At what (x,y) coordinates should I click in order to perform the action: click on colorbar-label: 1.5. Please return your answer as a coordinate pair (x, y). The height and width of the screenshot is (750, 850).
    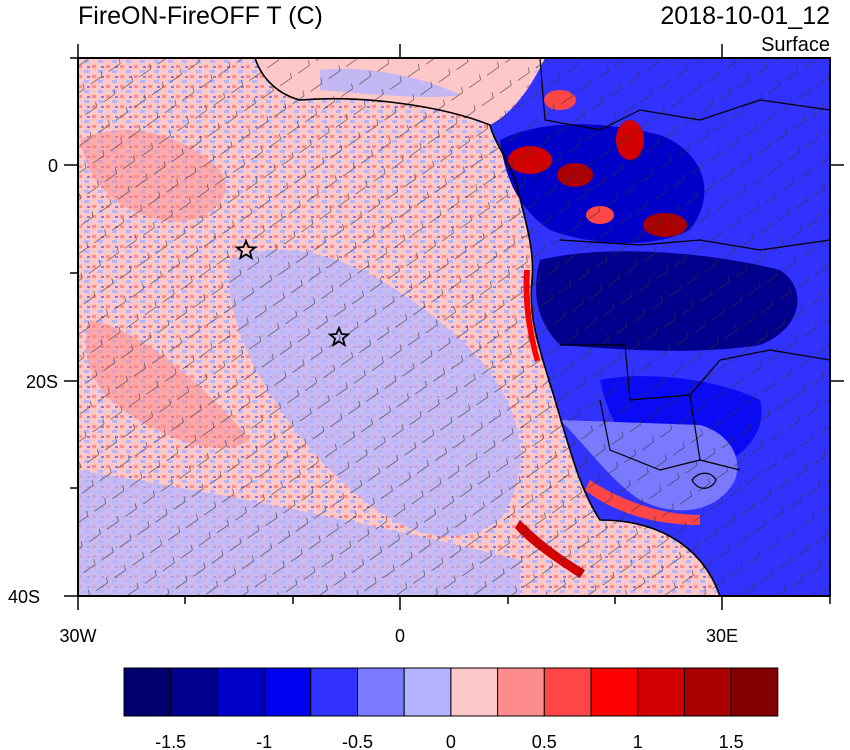
    Looking at the image, I should click on (731, 741).